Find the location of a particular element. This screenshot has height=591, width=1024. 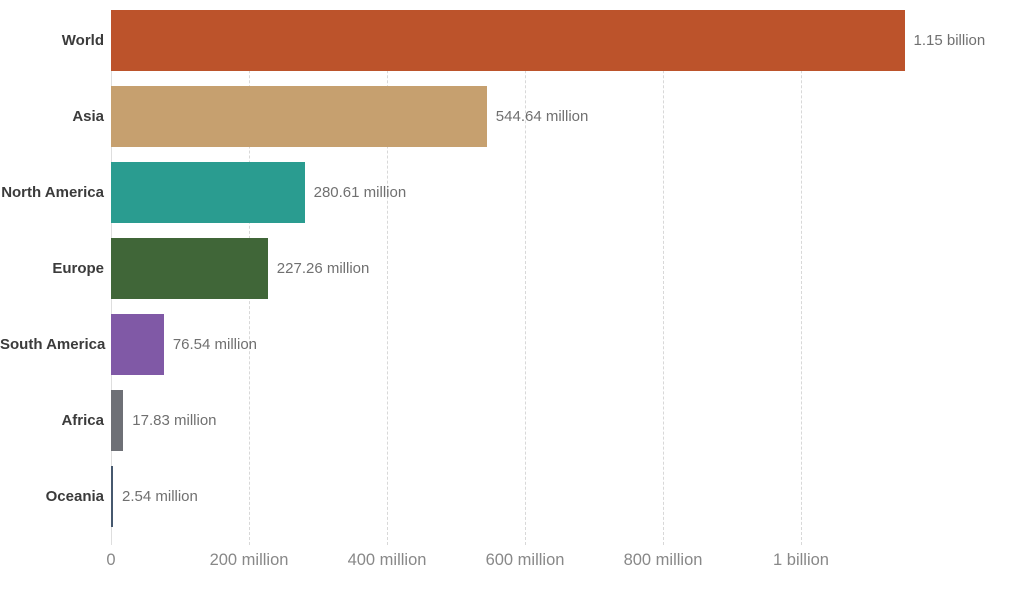

bar-europe is located at coordinates (189, 268).